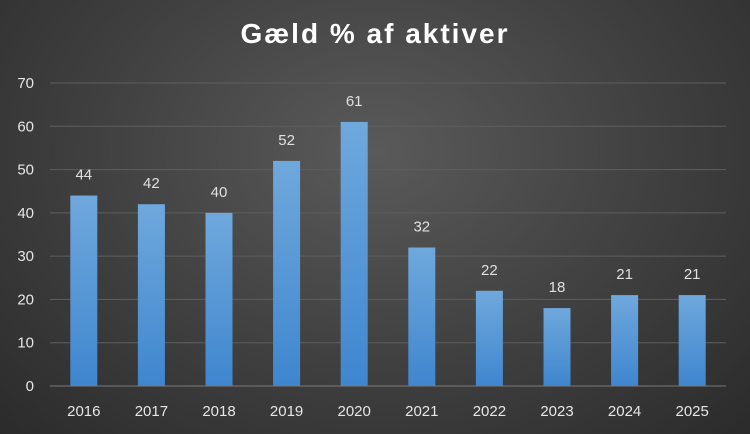 This screenshot has height=434, width=750. What do you see at coordinates (30, 386) in the screenshot?
I see `y-tick-label: 0` at bounding box center [30, 386].